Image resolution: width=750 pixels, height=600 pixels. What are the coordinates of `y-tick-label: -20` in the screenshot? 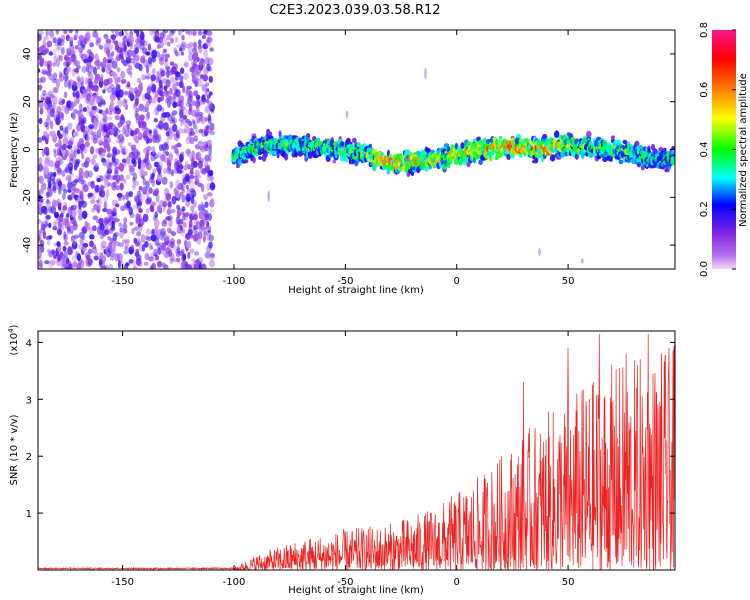 It's located at (27, 197).